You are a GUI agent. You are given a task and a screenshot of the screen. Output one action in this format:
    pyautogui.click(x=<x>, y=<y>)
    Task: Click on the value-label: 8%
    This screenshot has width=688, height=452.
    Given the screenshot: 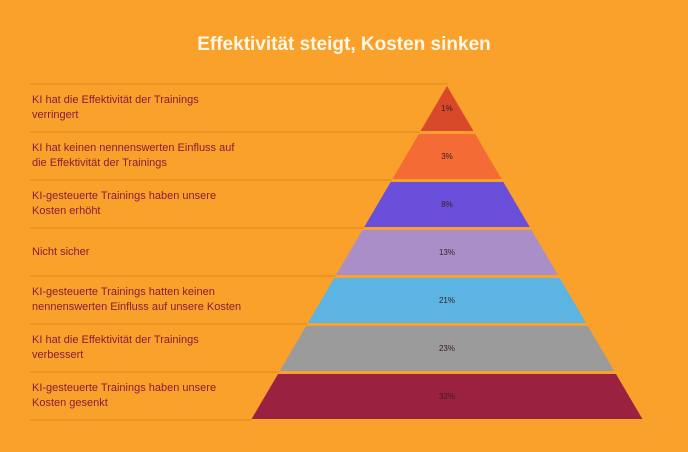 What is the action you would take?
    pyautogui.click(x=447, y=204)
    